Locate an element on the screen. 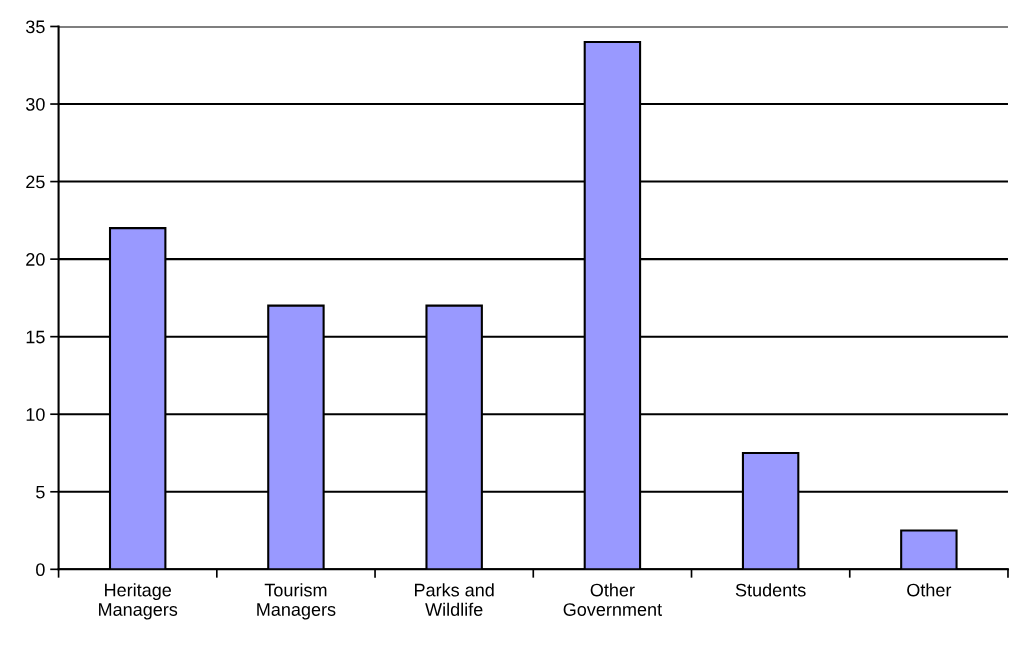 The width and height of the screenshot is (1010, 662). y-tick-label: 15 is located at coordinates (35, 337).